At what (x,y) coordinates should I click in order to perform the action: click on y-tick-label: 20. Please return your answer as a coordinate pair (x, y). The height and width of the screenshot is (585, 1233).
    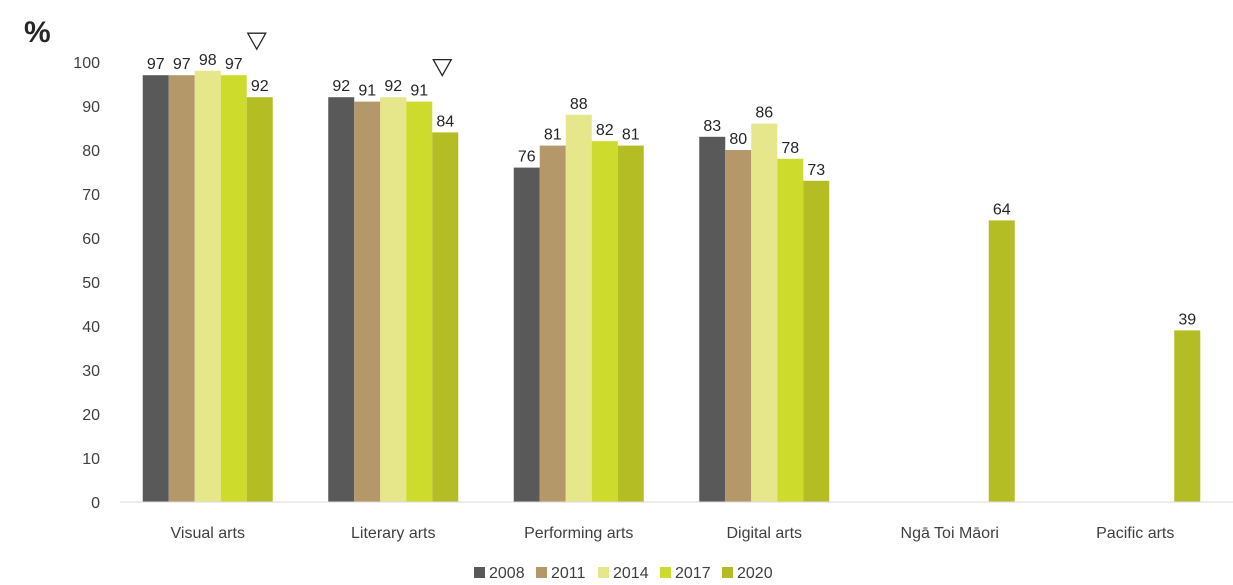
    Looking at the image, I should click on (91, 415).